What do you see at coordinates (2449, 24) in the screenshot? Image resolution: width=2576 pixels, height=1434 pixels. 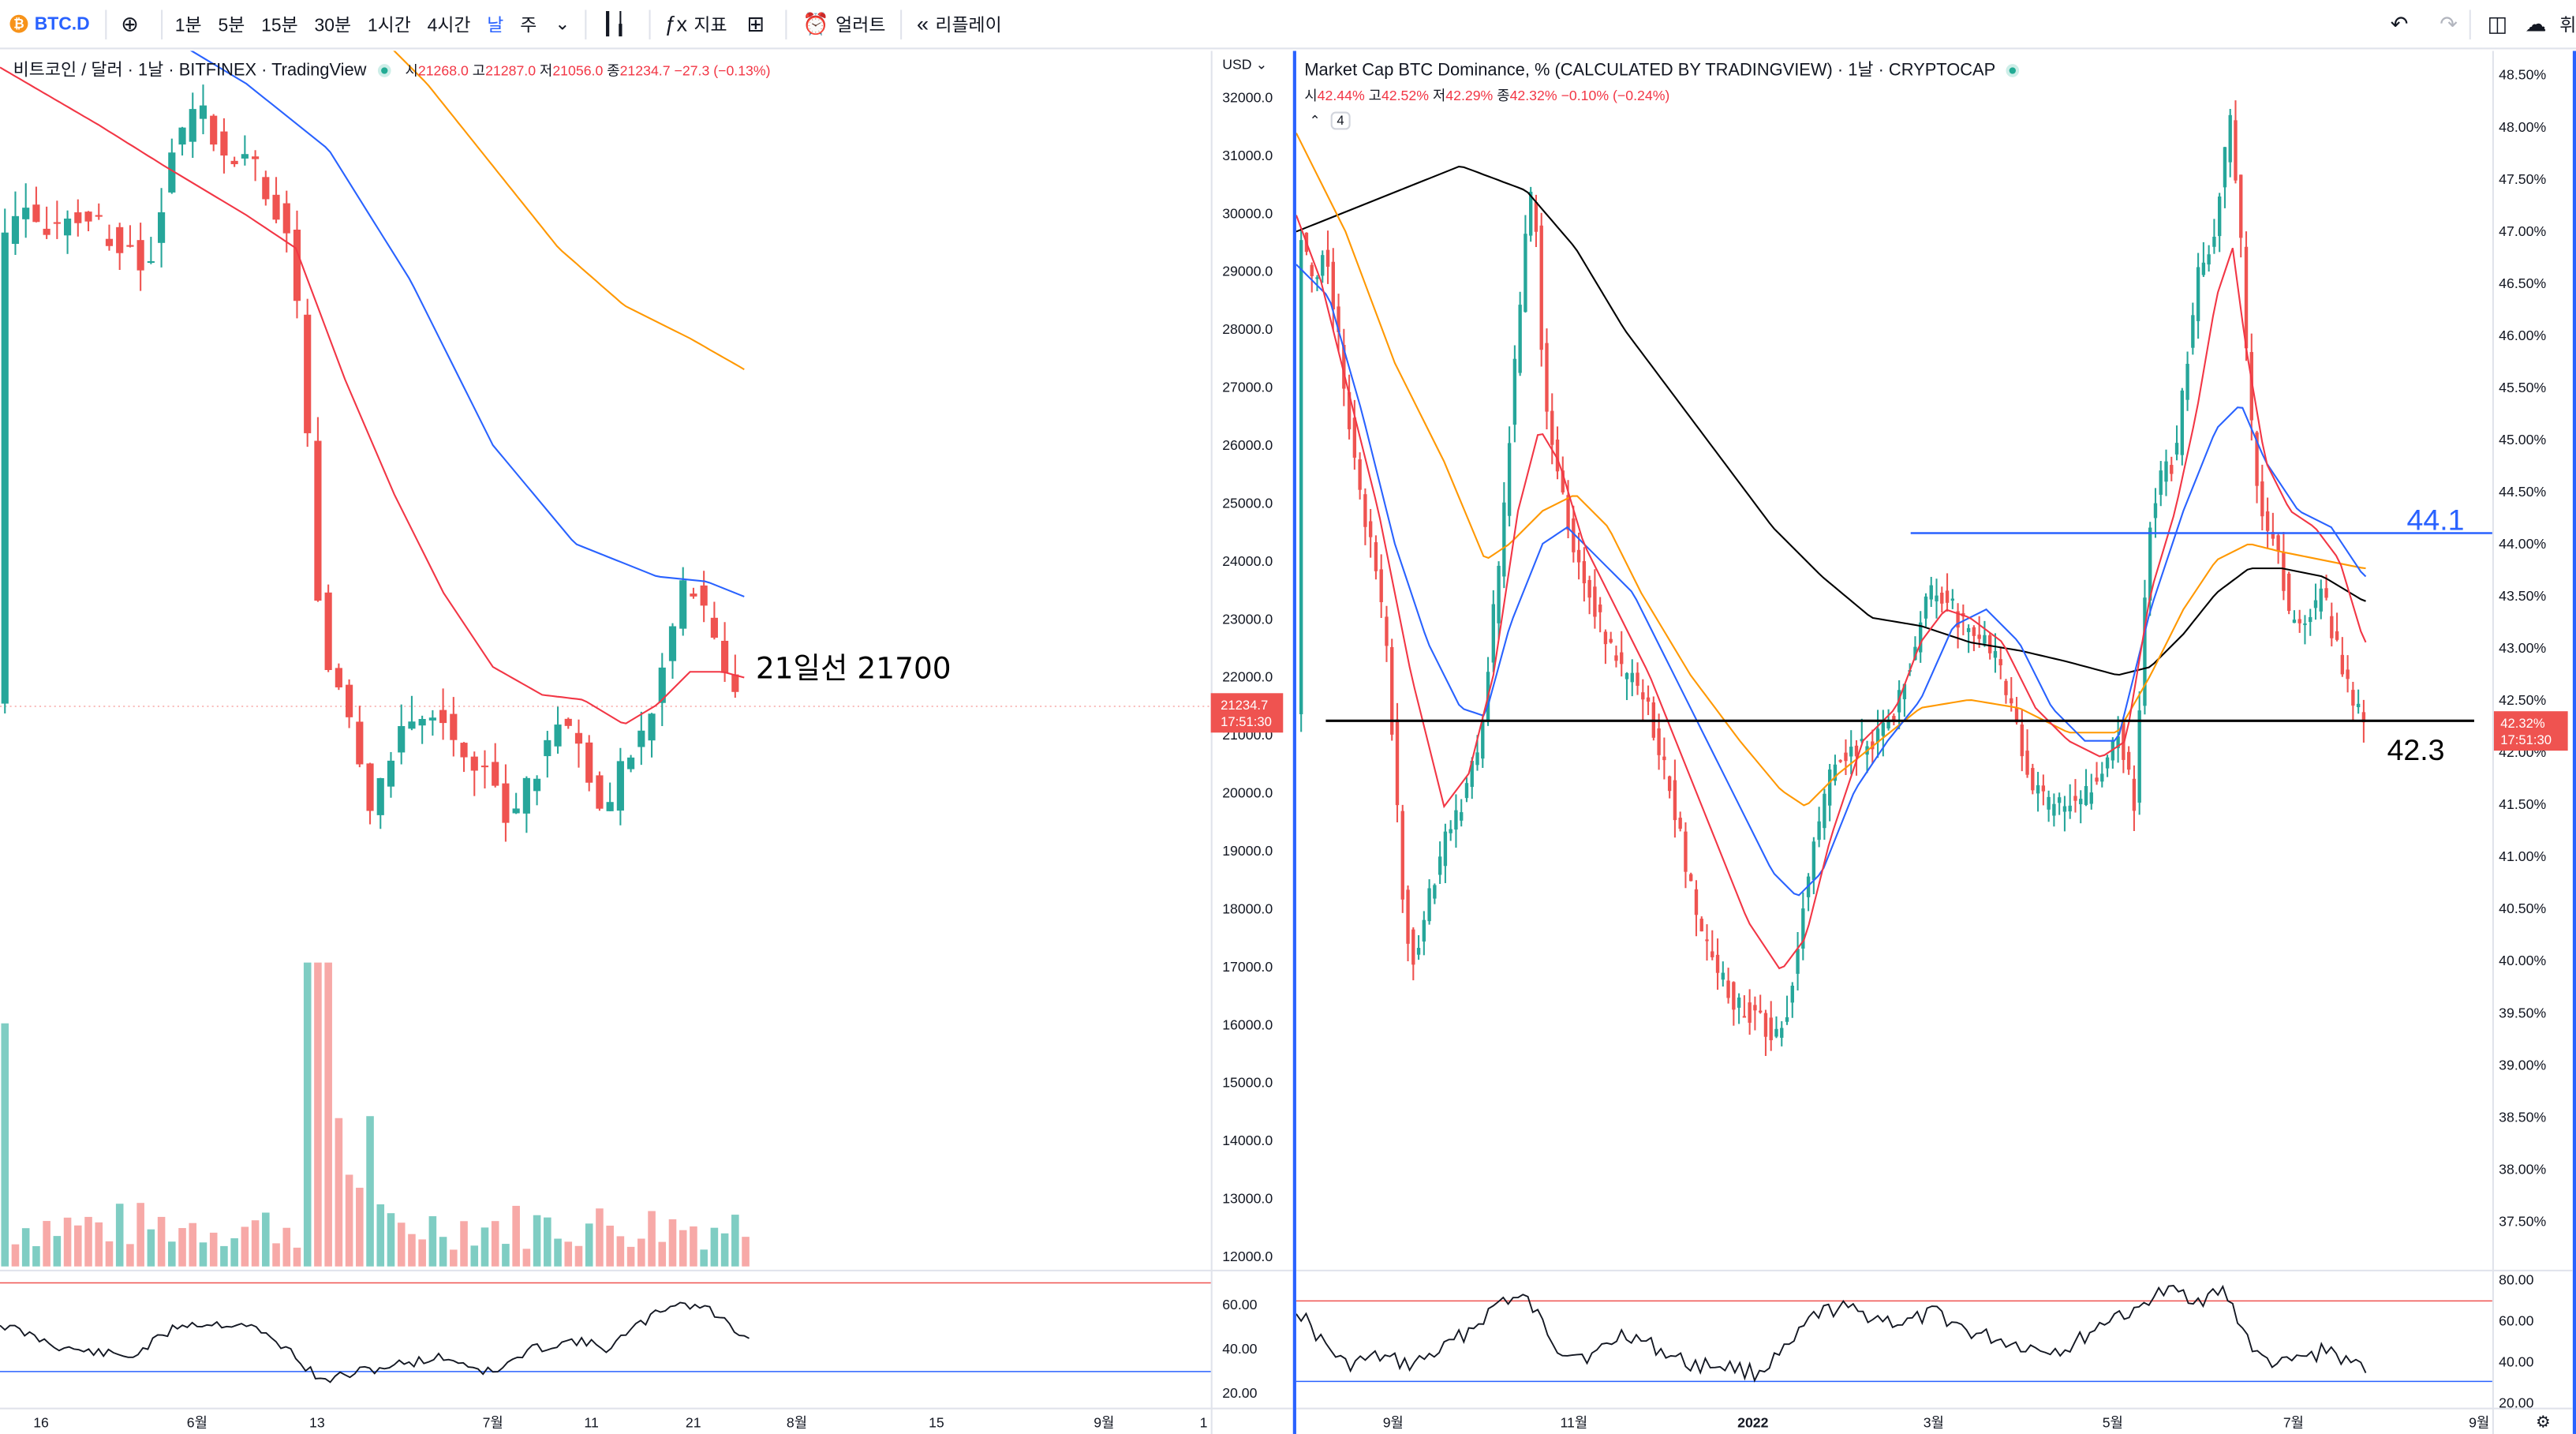 I see `redo-button: ↷` at bounding box center [2449, 24].